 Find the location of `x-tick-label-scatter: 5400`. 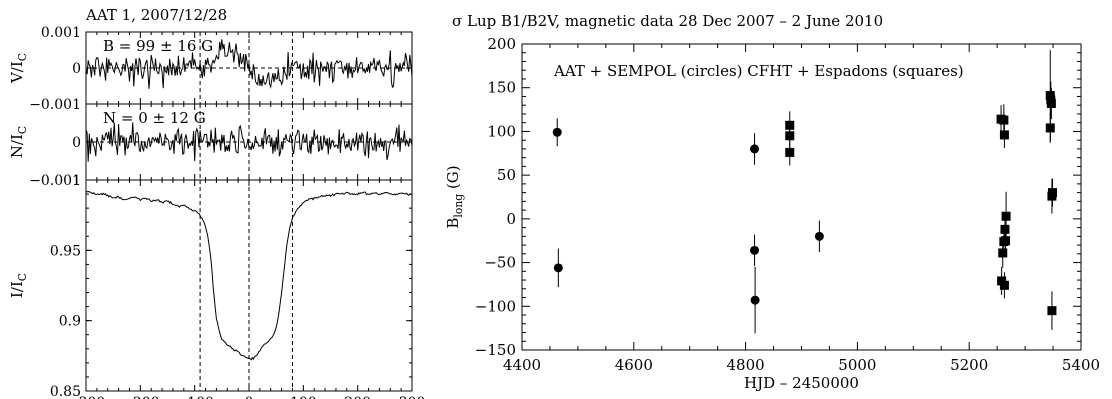

x-tick-label-scatter: 5400 is located at coordinates (1081, 365).